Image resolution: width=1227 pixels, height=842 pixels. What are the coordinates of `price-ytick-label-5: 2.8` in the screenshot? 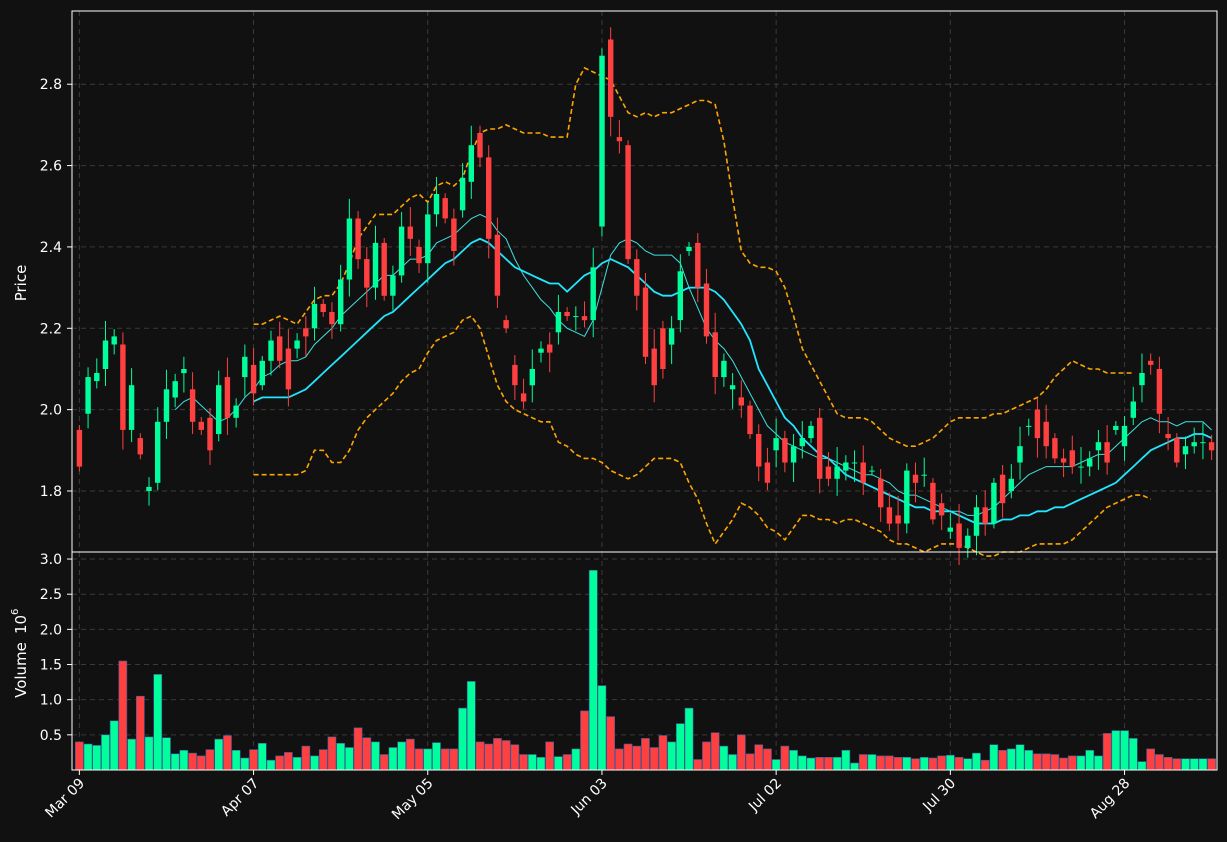 It's located at (51, 85).